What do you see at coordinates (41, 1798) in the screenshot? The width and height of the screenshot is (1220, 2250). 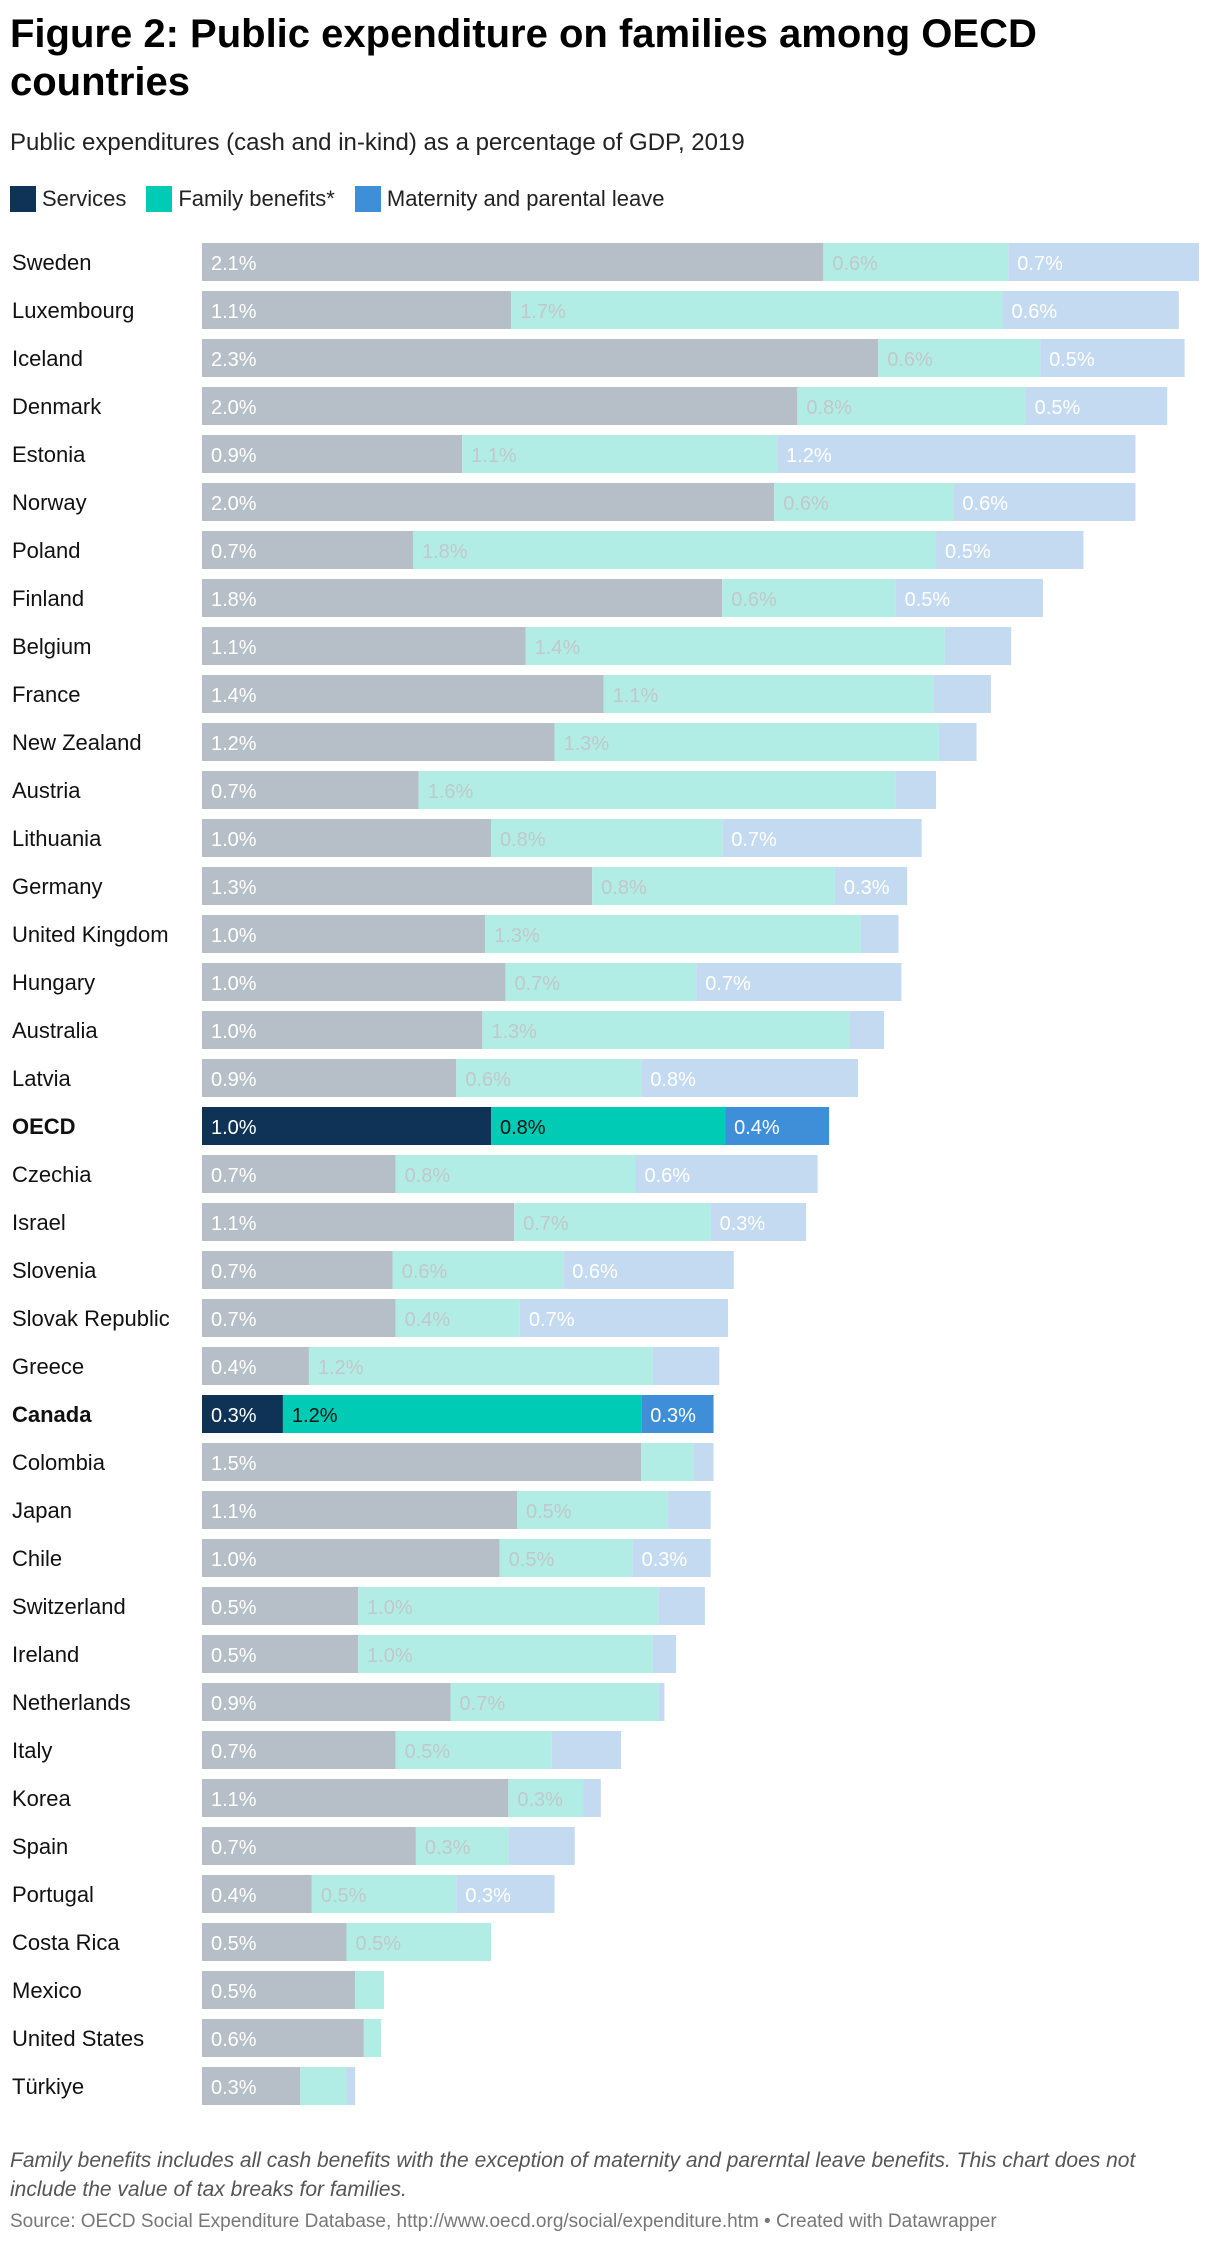 I see `category-label: Korea` at bounding box center [41, 1798].